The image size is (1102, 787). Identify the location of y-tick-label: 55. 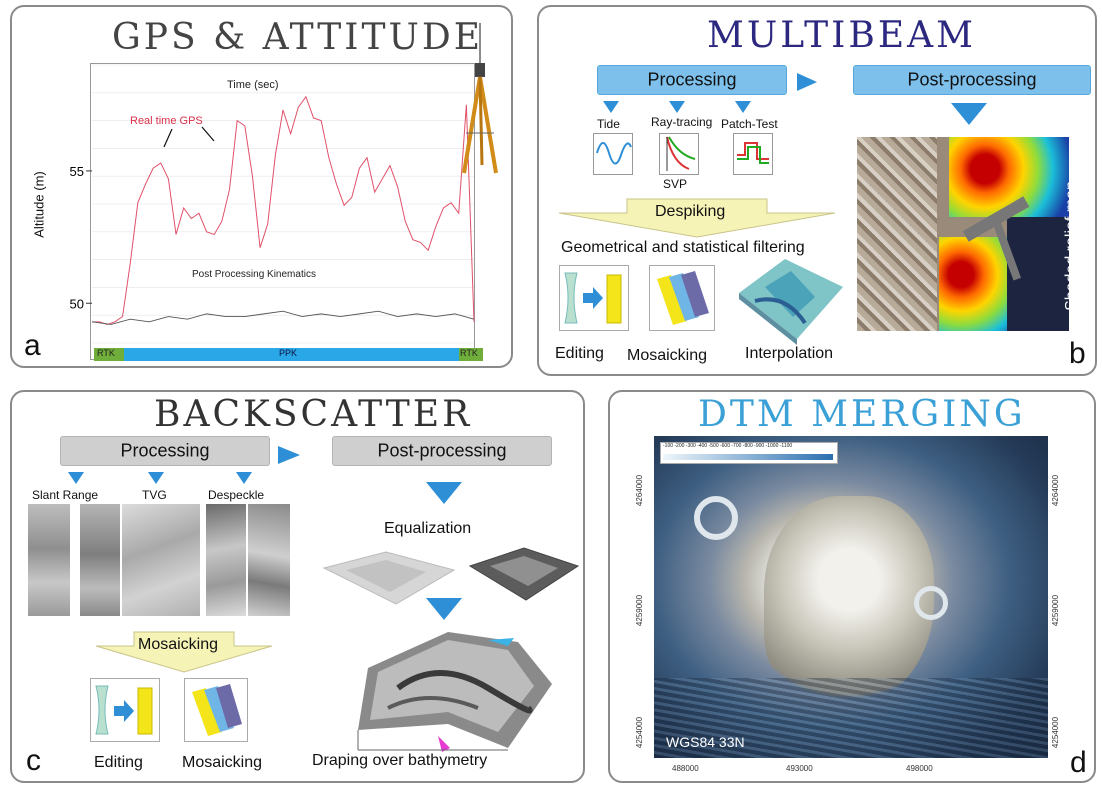
(77, 171).